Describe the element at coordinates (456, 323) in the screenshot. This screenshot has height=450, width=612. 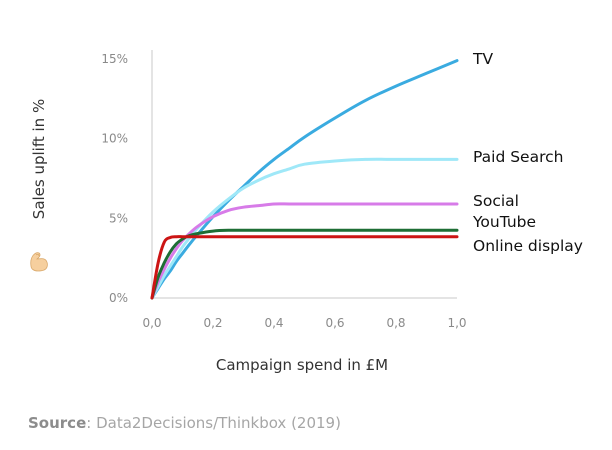
I see `x-tick-label: 1,0` at that location.